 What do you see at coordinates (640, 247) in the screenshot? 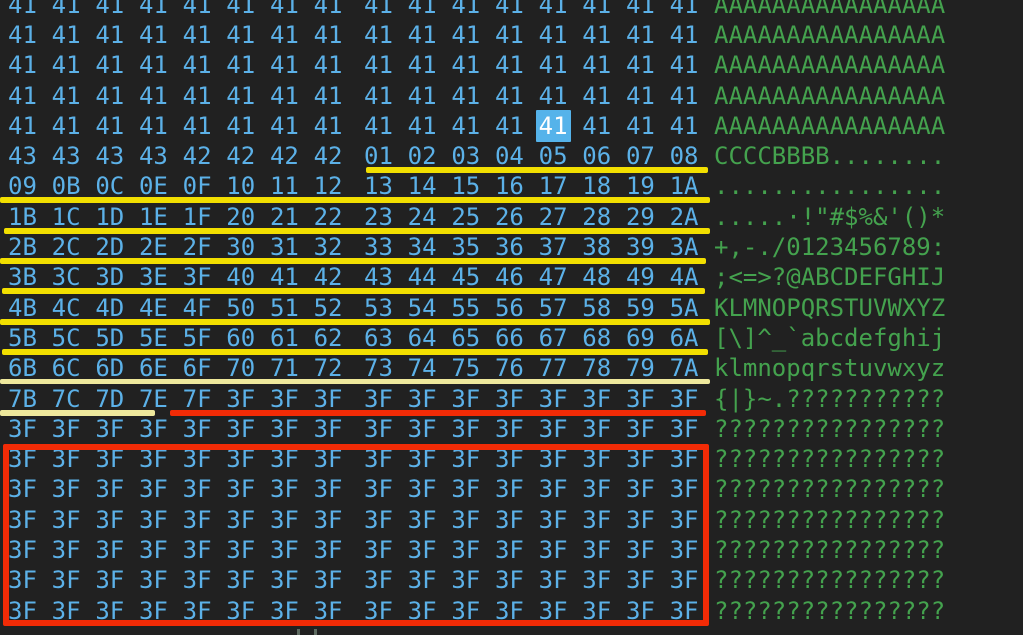
I see `hex-byte: 39` at bounding box center [640, 247].